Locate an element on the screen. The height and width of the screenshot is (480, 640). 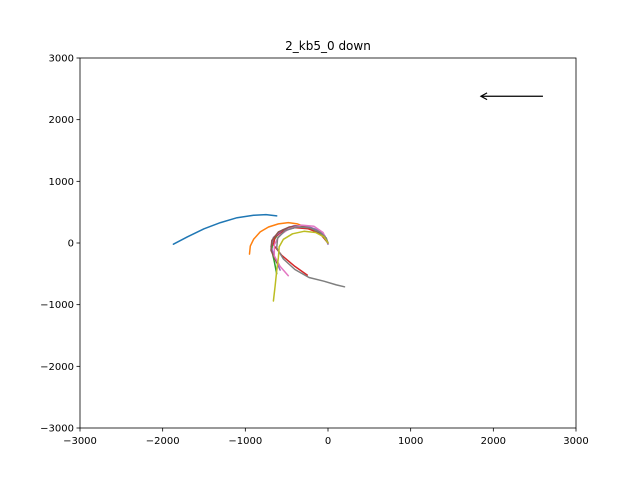
x-tick-label: 2000 is located at coordinates (493, 441).